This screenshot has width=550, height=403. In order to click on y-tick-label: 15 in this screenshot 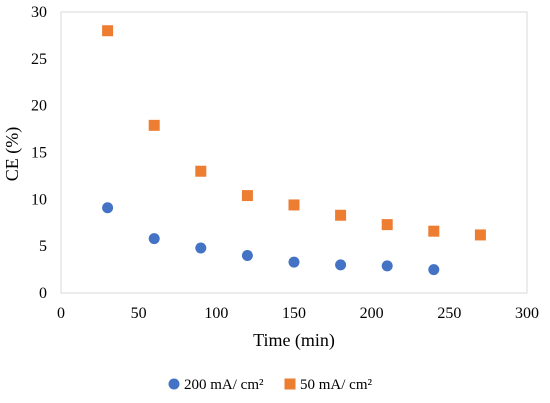, I will do `click(39, 153)`.